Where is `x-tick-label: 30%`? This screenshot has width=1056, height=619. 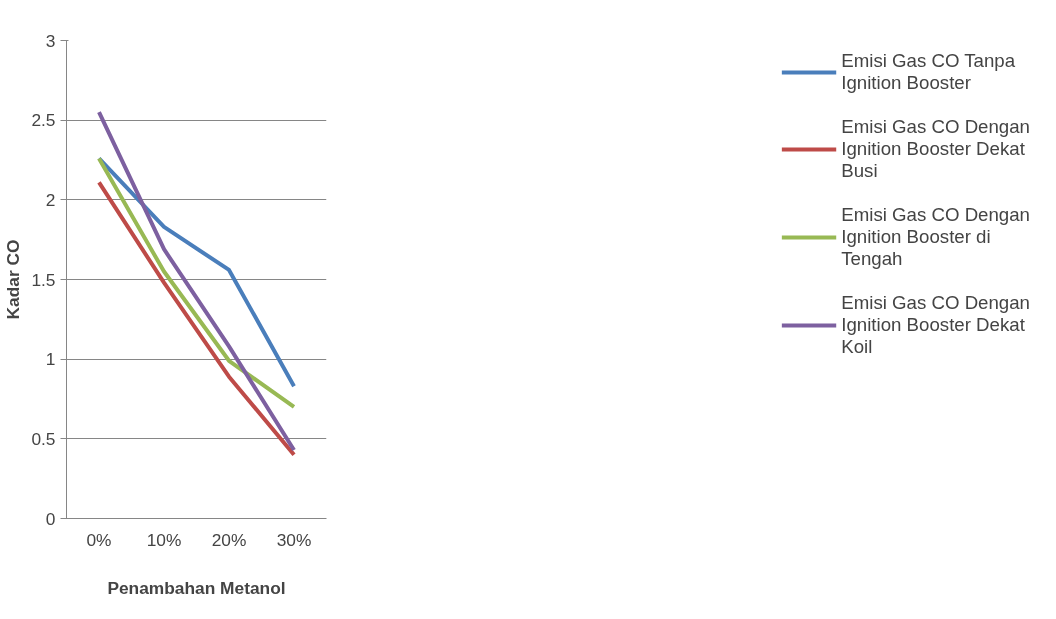
x-tick-label: 30% is located at coordinates (294, 539).